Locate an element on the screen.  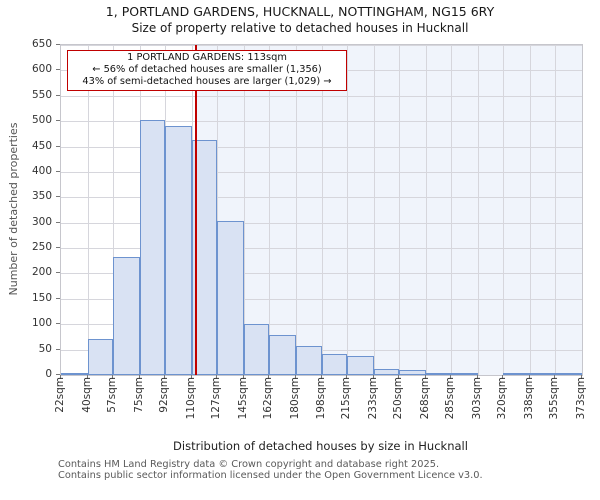
x-tick-label: 40sqm is located at coordinates (86, 395).